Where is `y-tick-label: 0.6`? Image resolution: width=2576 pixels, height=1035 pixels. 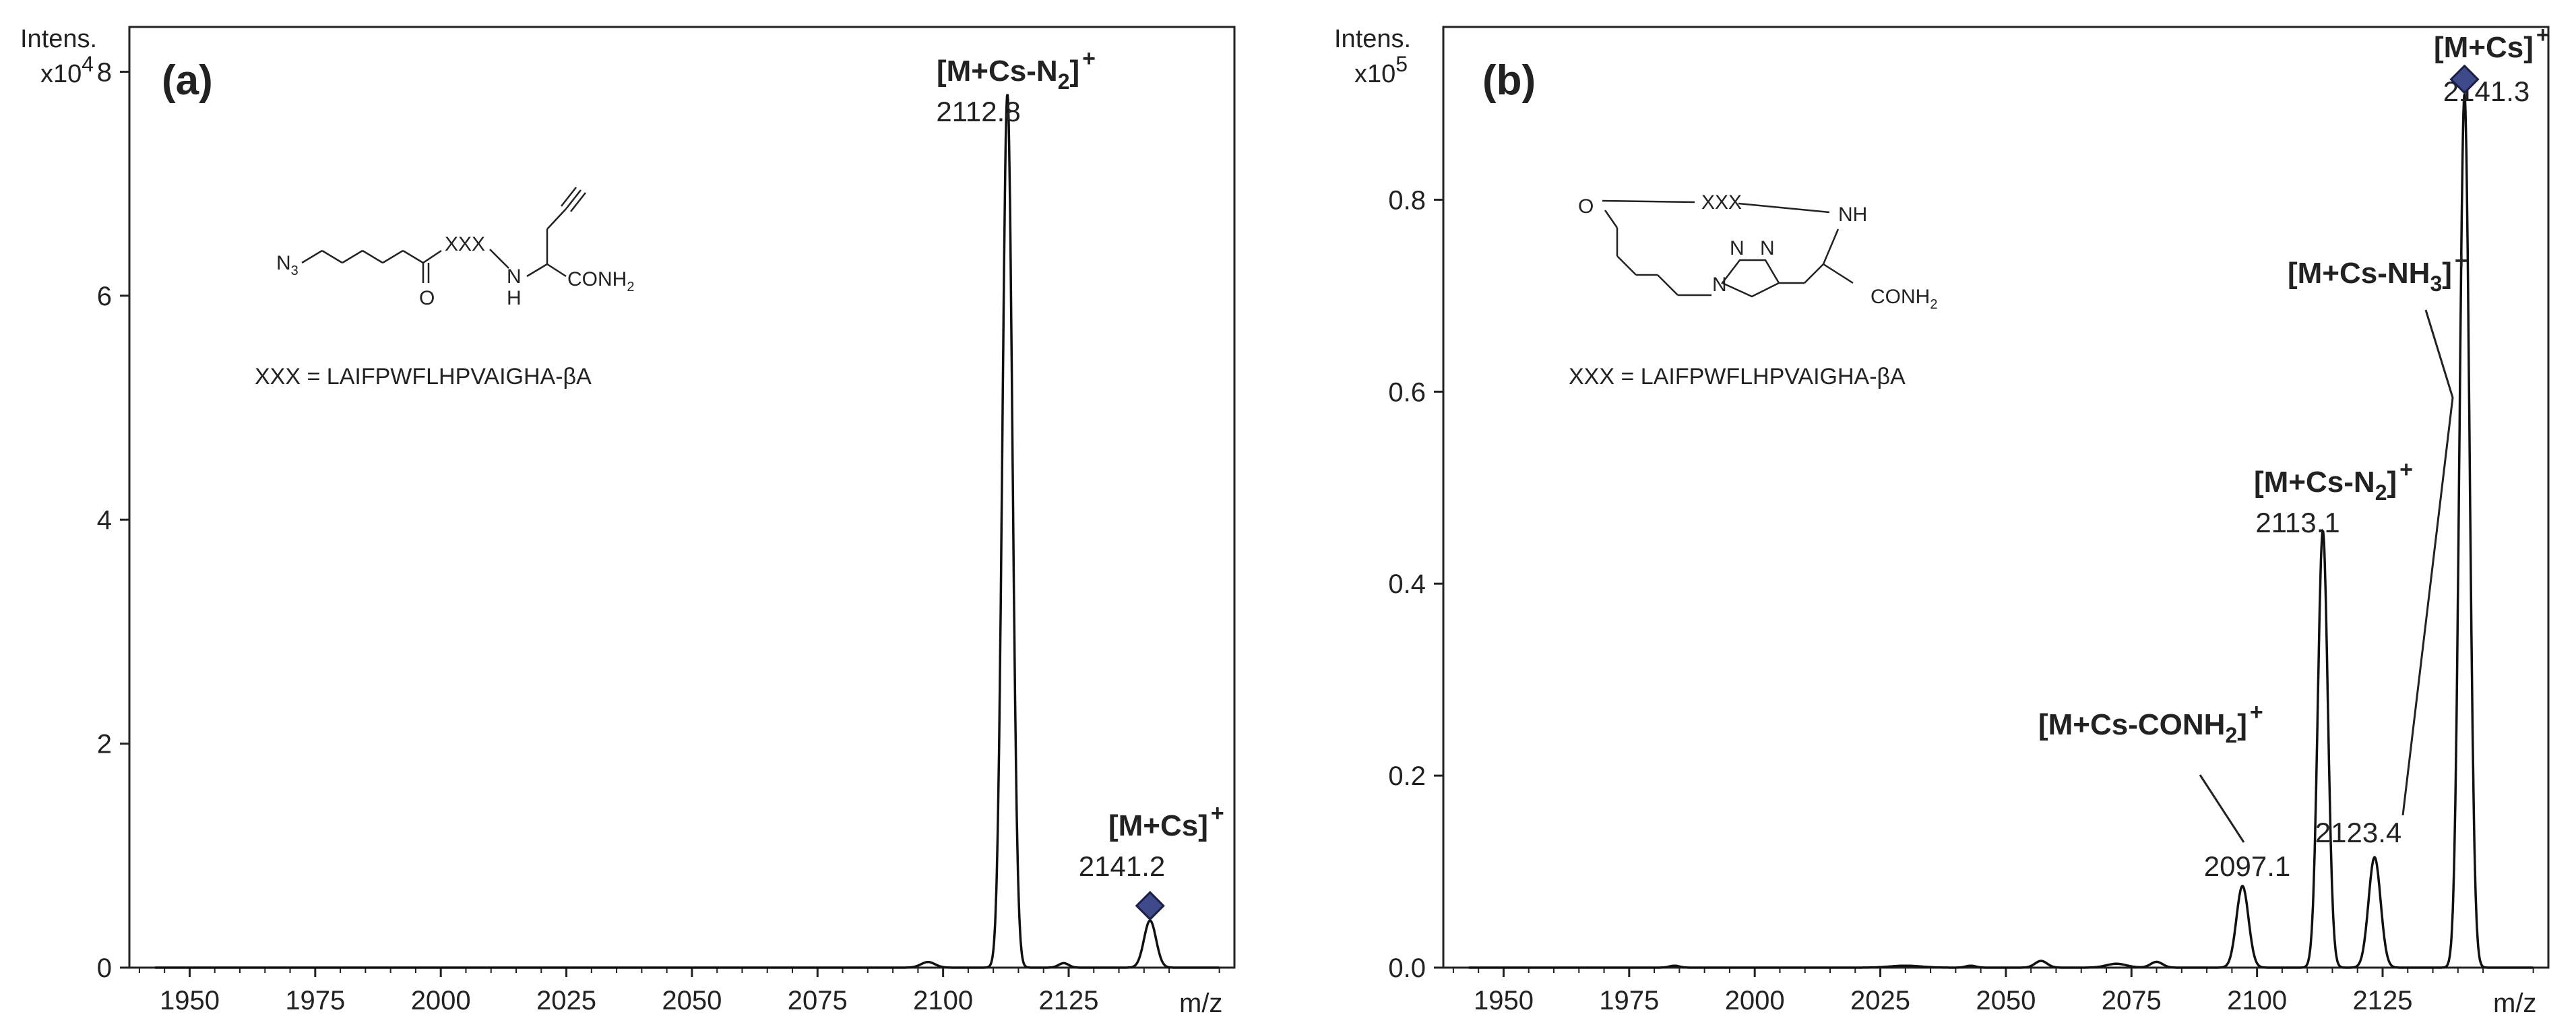
y-tick-label: 0.6 is located at coordinates (1407, 392).